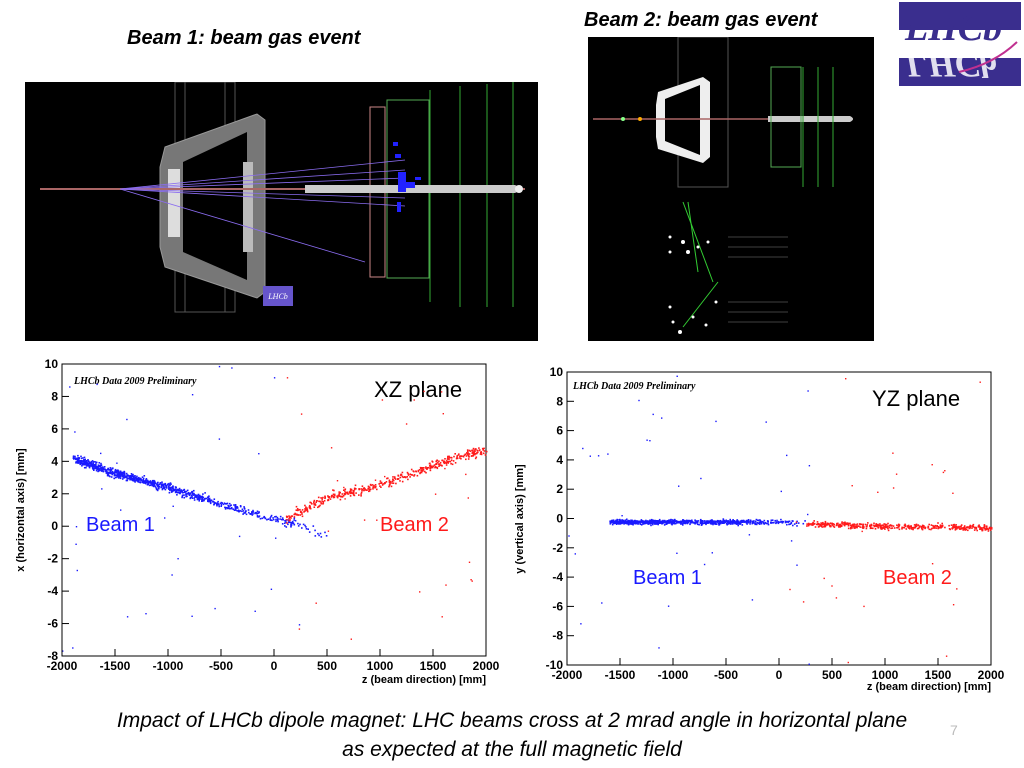 The height and width of the screenshot is (768, 1024). I want to click on y-tick-label: 4, so click(559, 460).